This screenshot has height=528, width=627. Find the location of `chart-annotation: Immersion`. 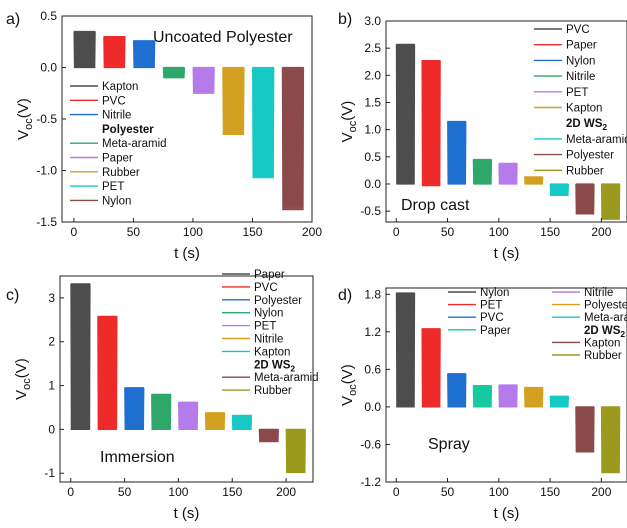

chart-annotation: Immersion is located at coordinates (137, 457).